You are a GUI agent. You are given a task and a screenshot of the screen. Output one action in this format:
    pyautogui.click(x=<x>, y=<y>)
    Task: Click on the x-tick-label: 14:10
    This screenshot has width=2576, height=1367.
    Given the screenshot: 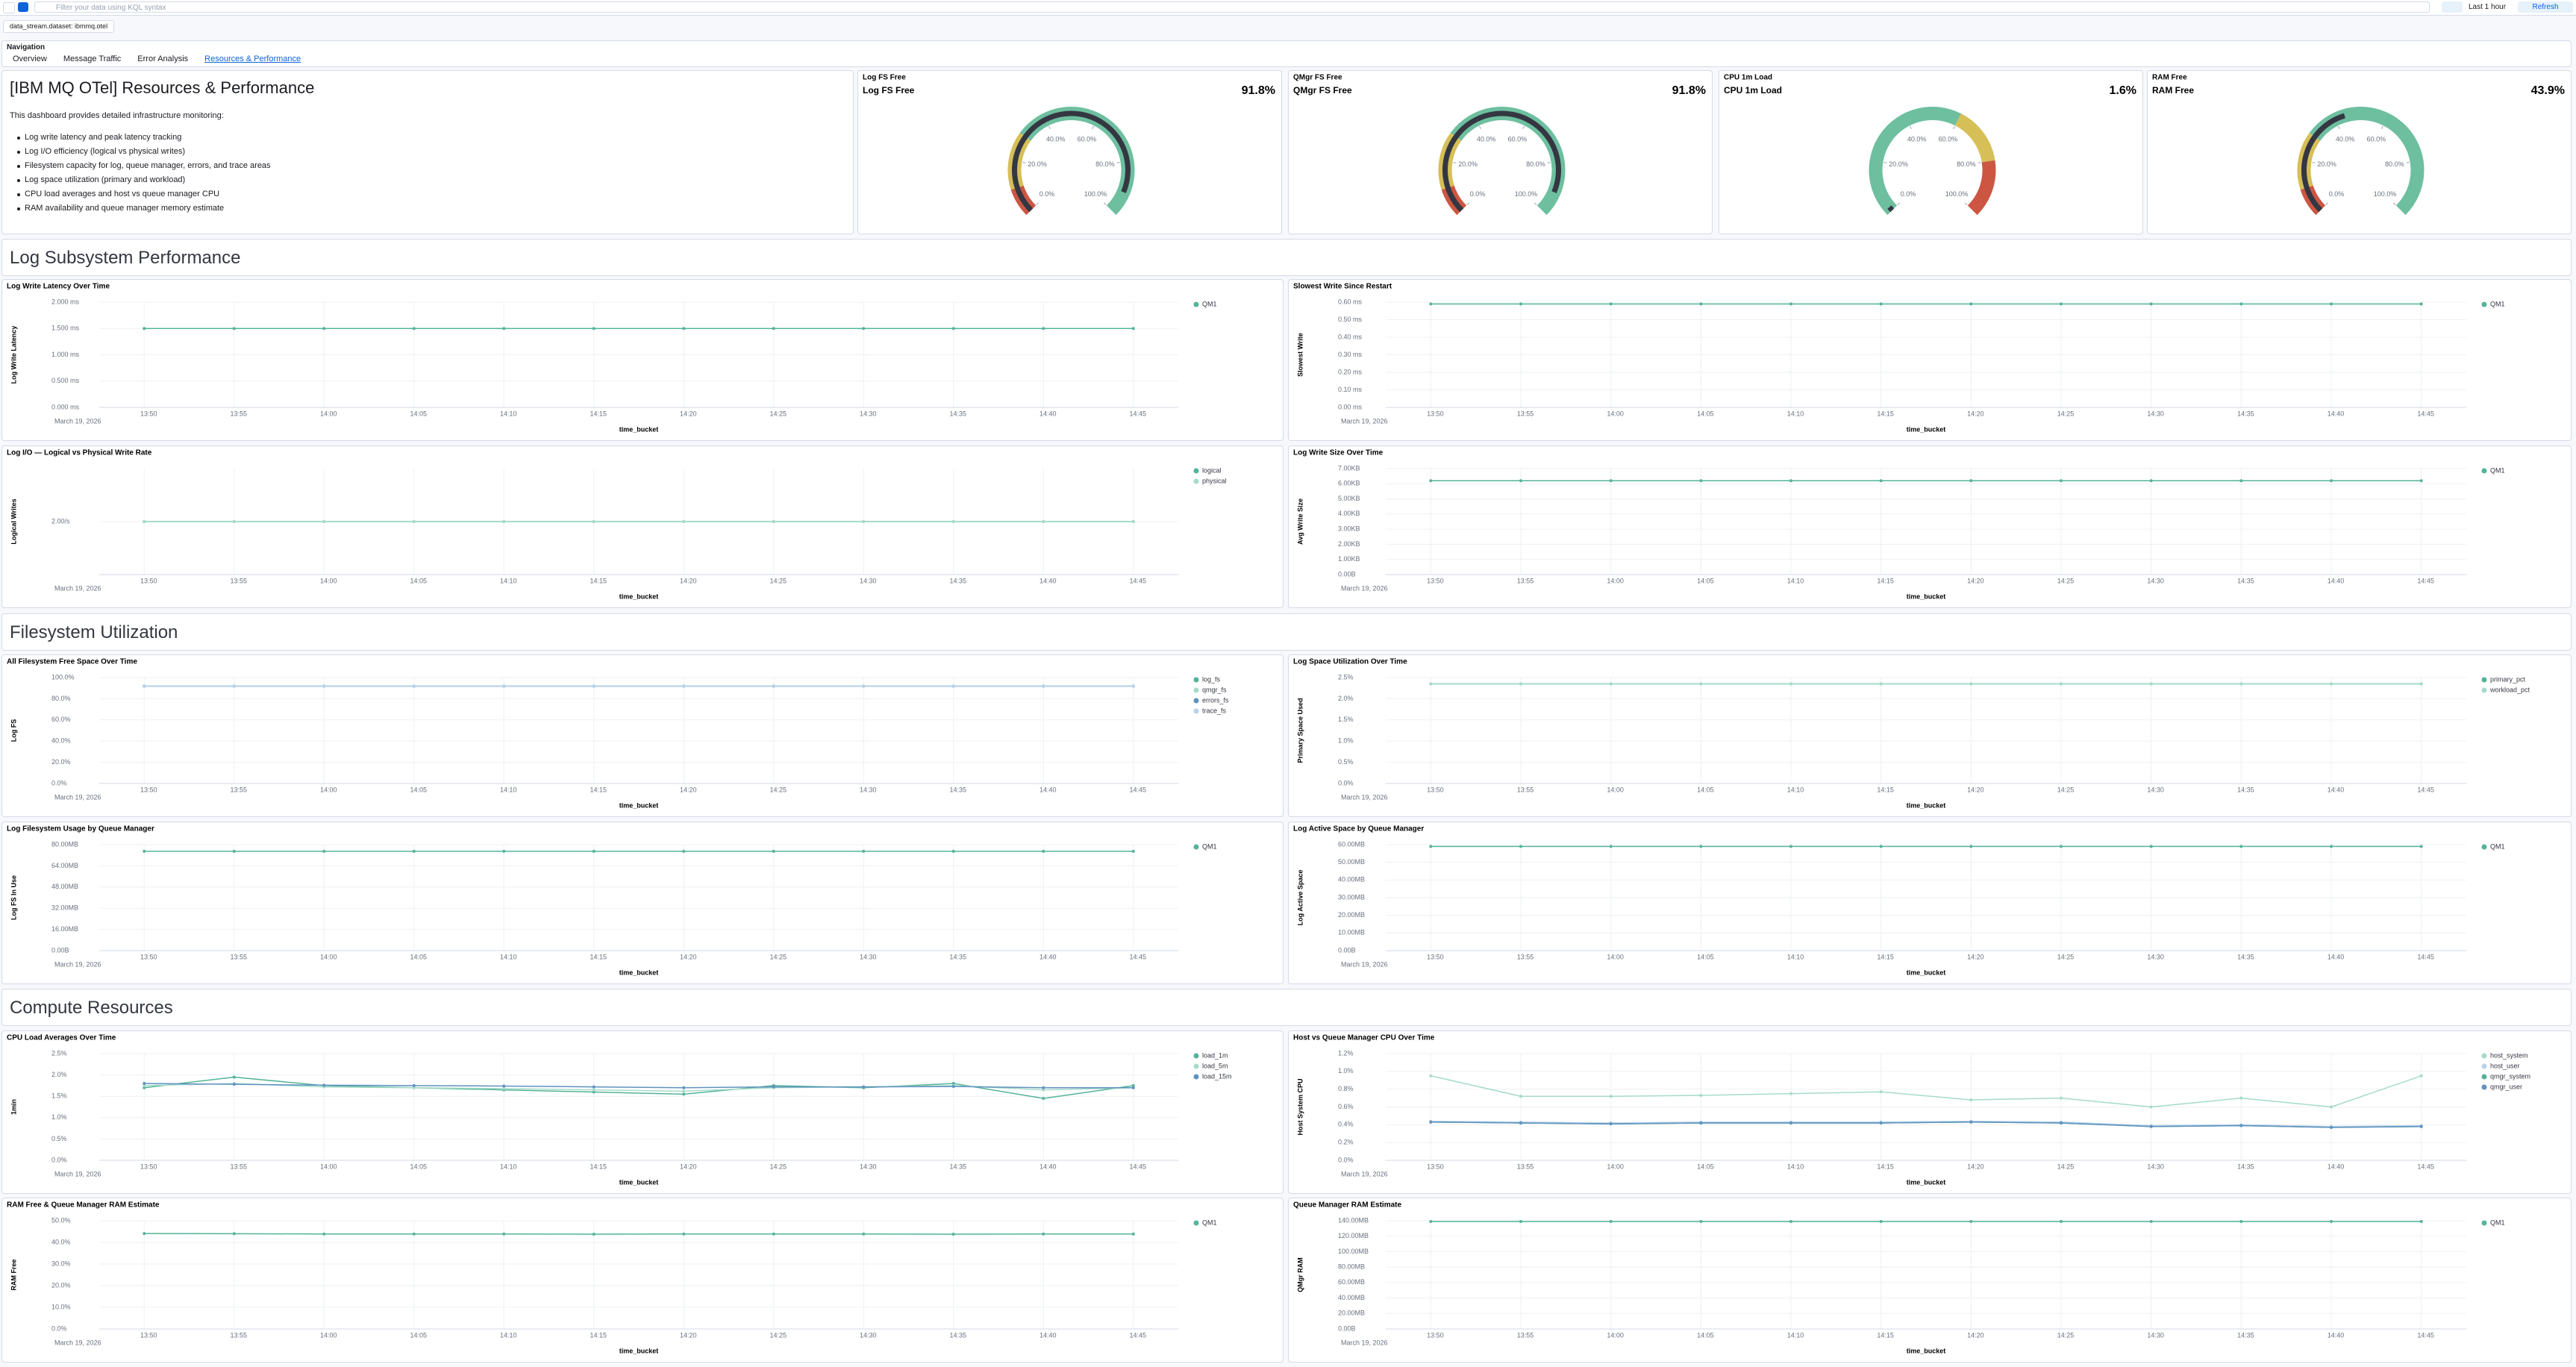 What is the action you would take?
    pyautogui.click(x=1795, y=1166)
    